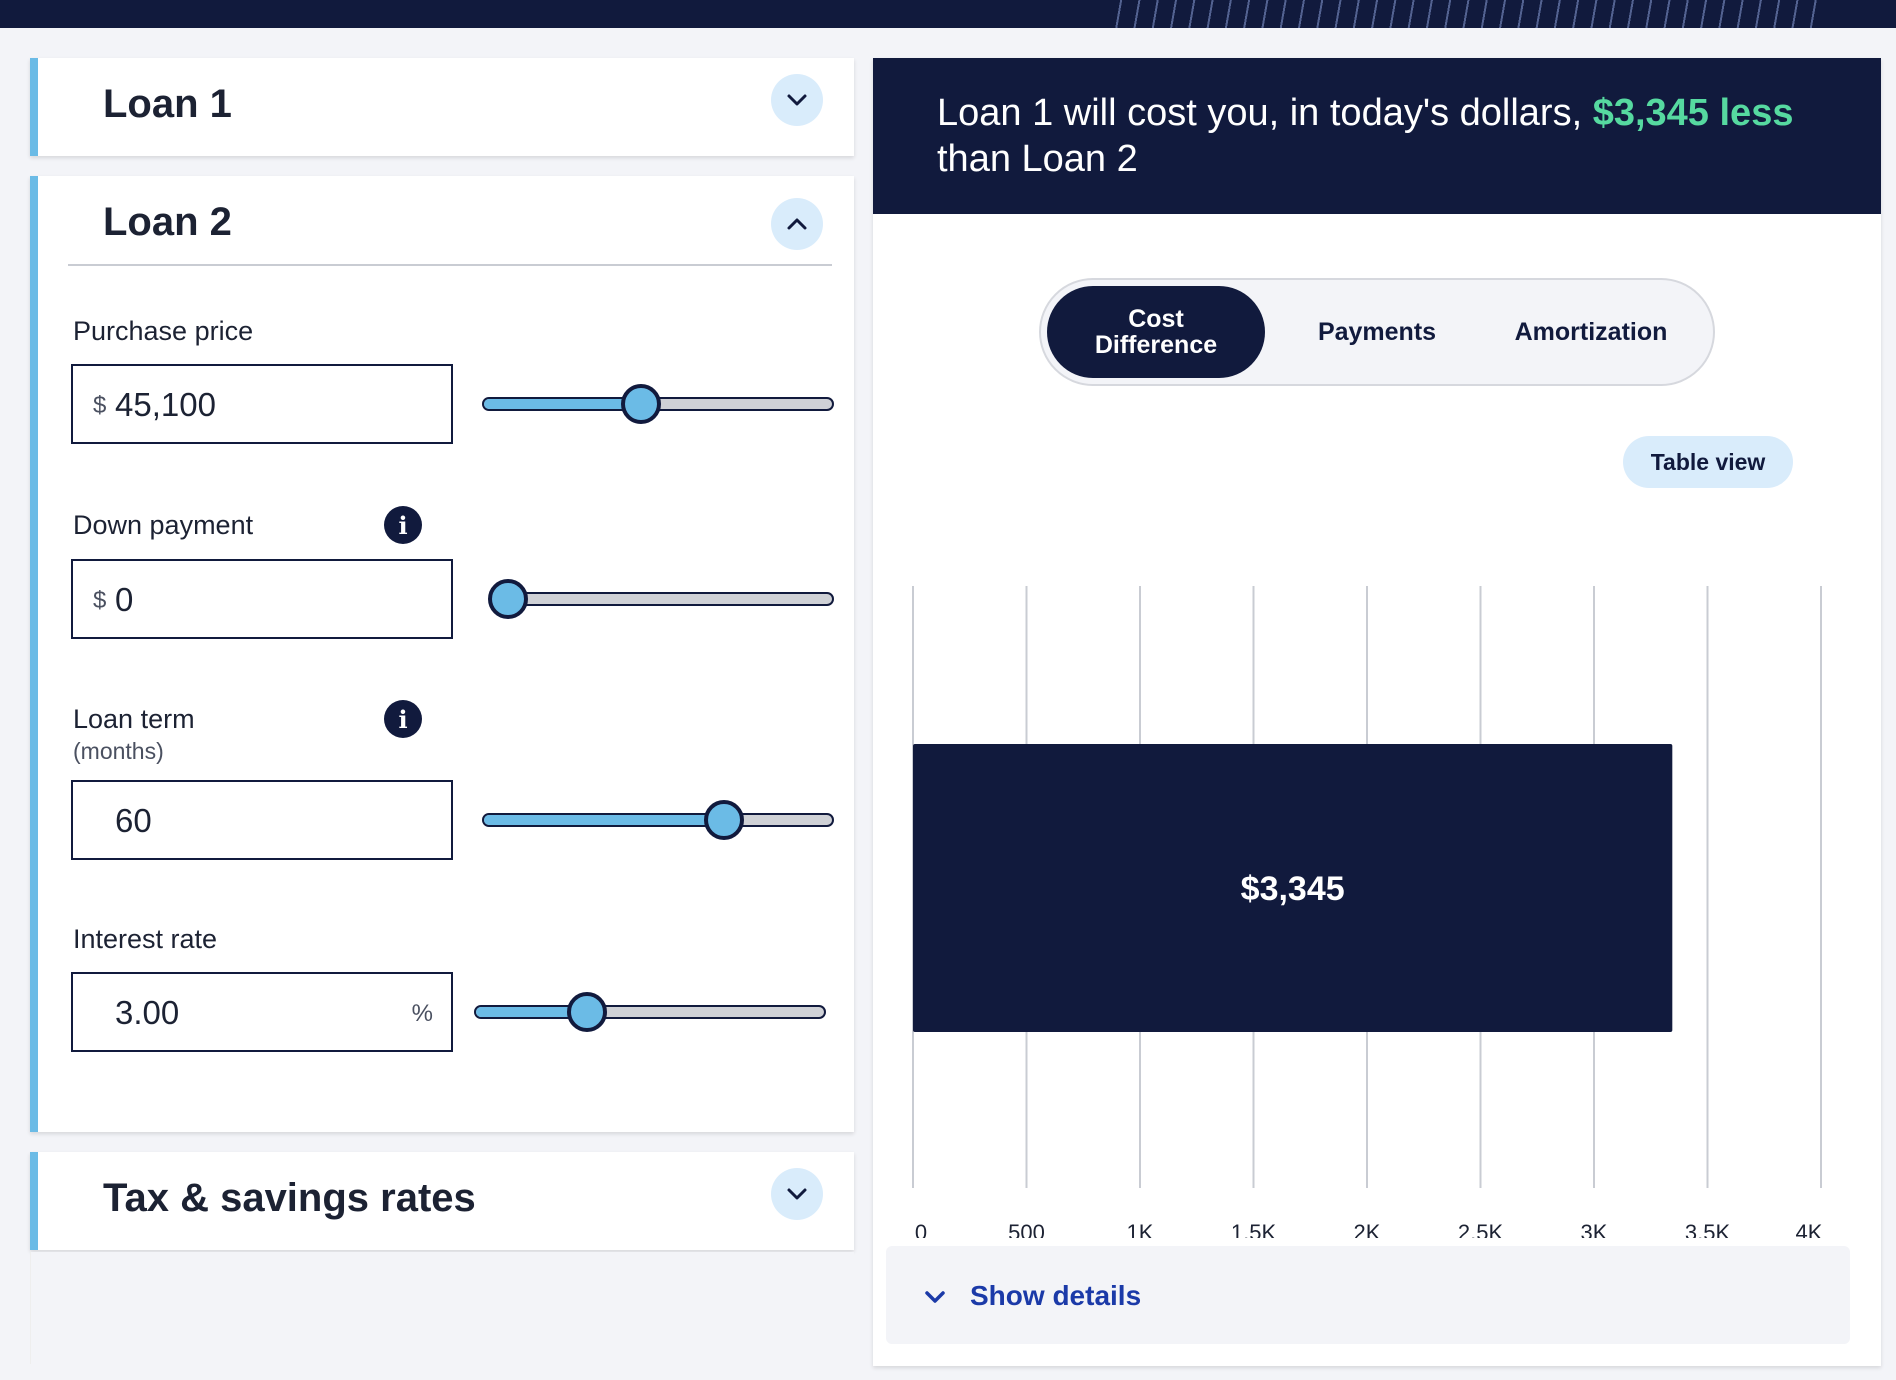 This screenshot has height=1380, width=1896. I want to click on down-payment-value: 0, so click(124, 599).